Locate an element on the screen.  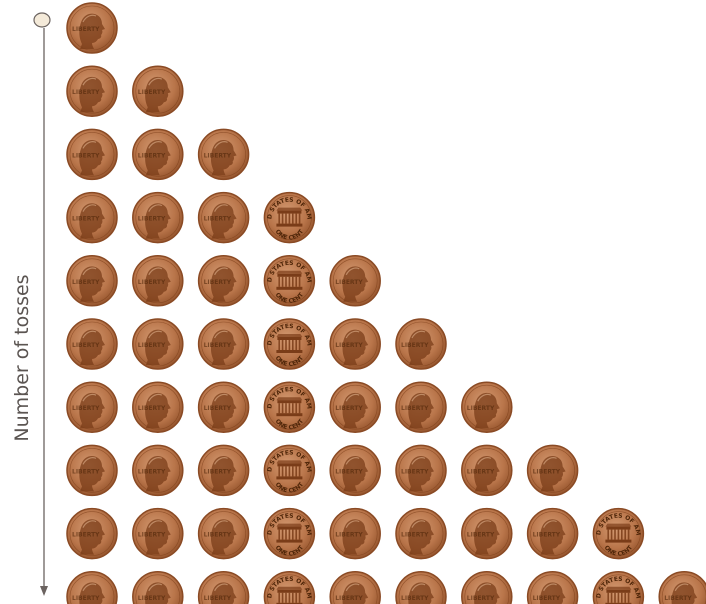
tosses-axis: Number of tosses is located at coordinates (31, 304).